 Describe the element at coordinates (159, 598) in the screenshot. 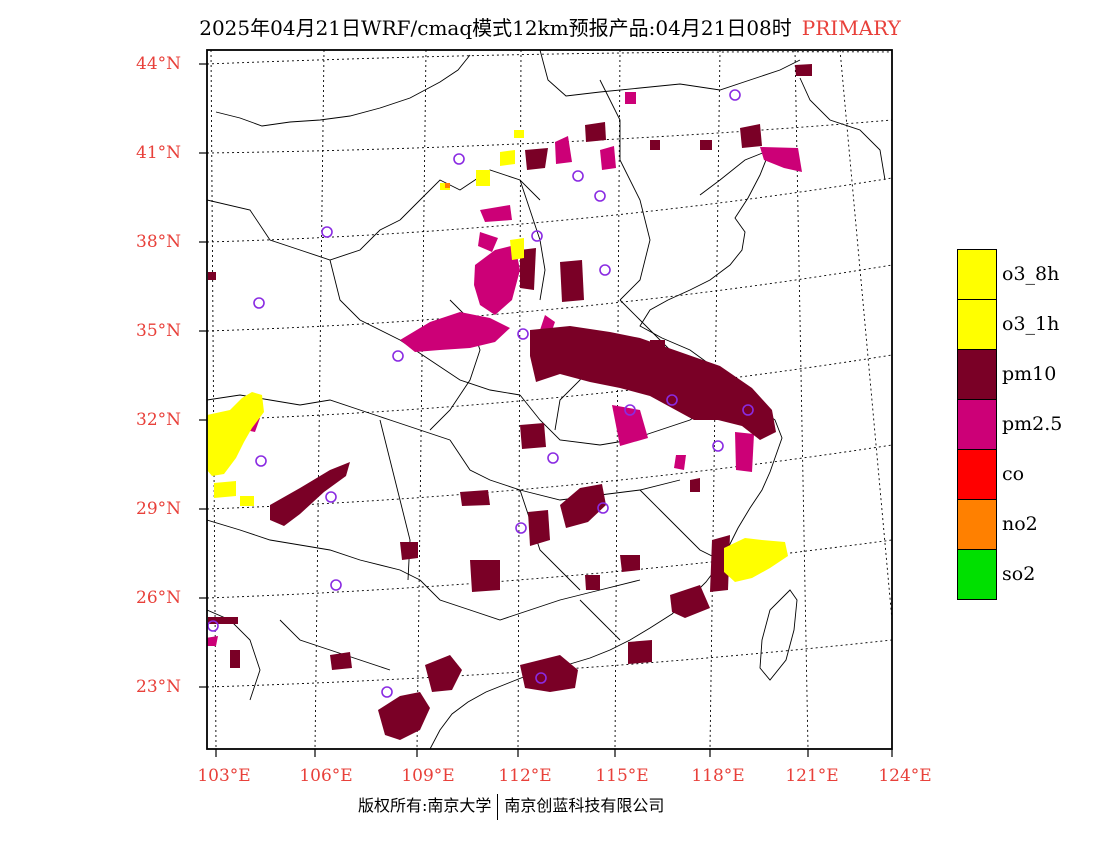

I see `lat-label: 26°N` at that location.